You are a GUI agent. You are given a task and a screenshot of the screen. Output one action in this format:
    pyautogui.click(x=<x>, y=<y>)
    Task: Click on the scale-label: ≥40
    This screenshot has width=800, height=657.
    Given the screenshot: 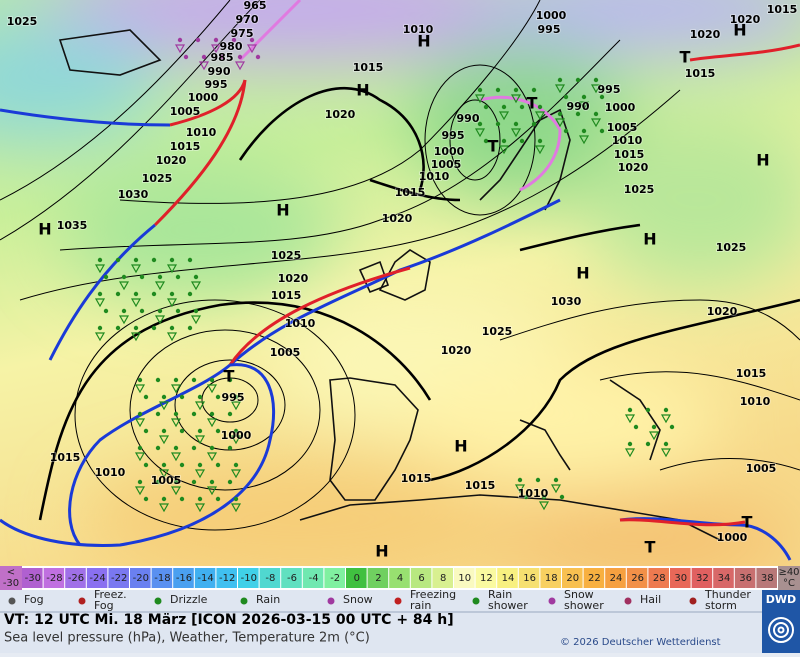 What is the action you would take?
    pyautogui.click(x=788, y=572)
    